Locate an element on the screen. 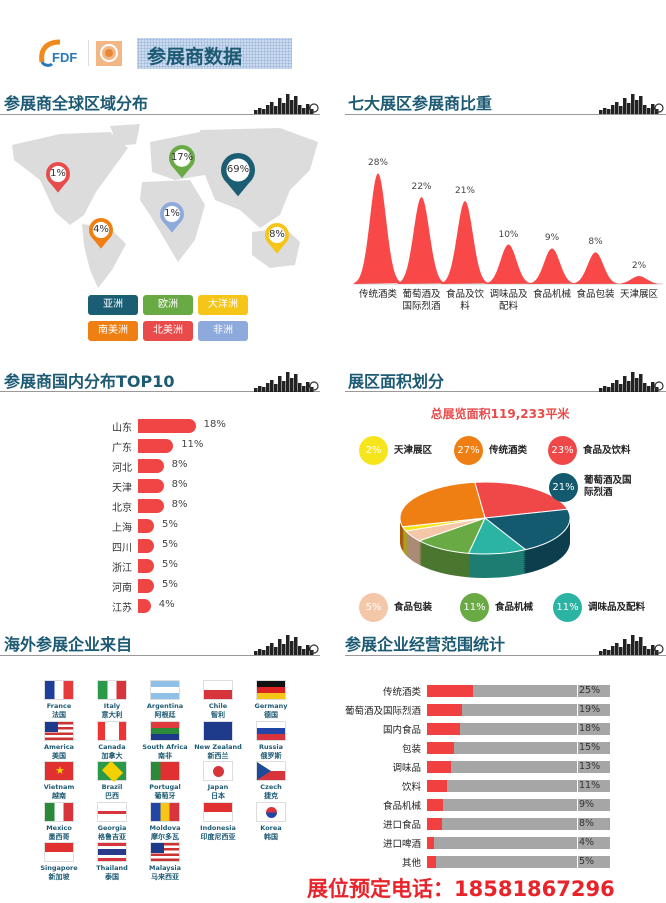  pie-percent-badge: 5% is located at coordinates (373, 607).